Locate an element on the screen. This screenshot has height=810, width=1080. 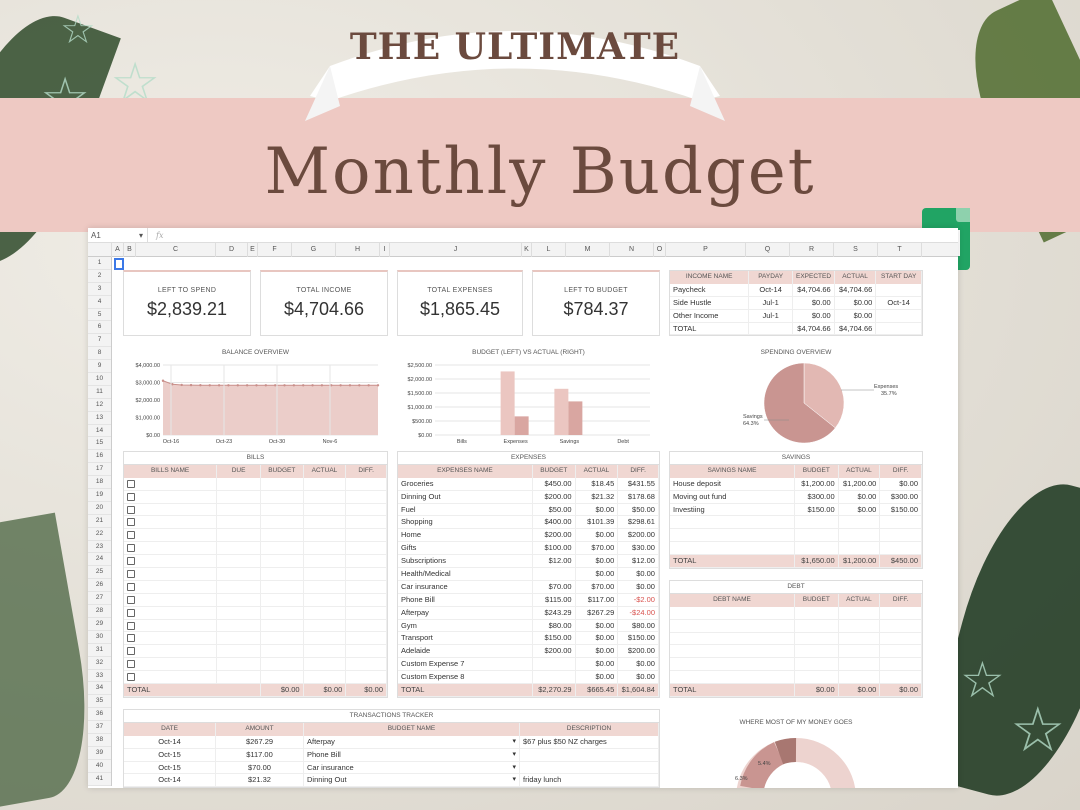
column-header: K is located at coordinates (527, 250).